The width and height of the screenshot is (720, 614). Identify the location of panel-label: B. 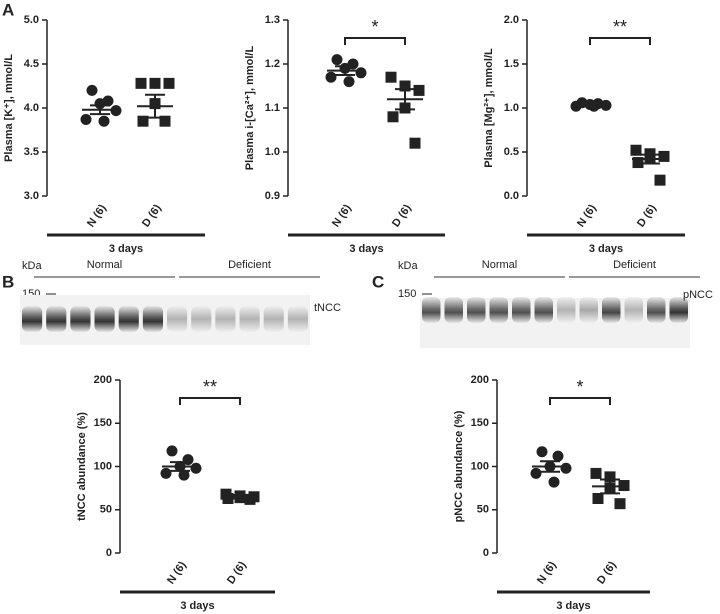
(8, 281).